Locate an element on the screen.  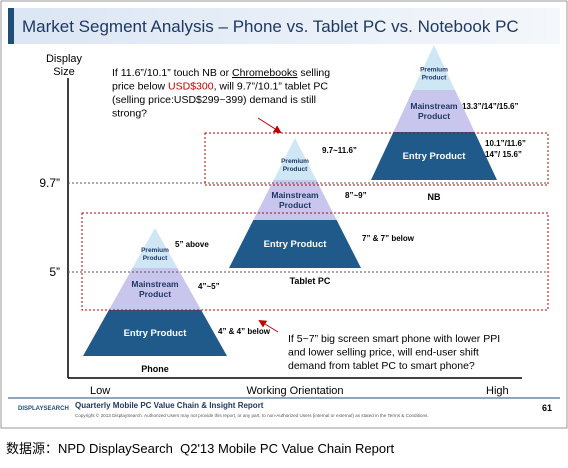
x-low: Low is located at coordinates (100, 391).